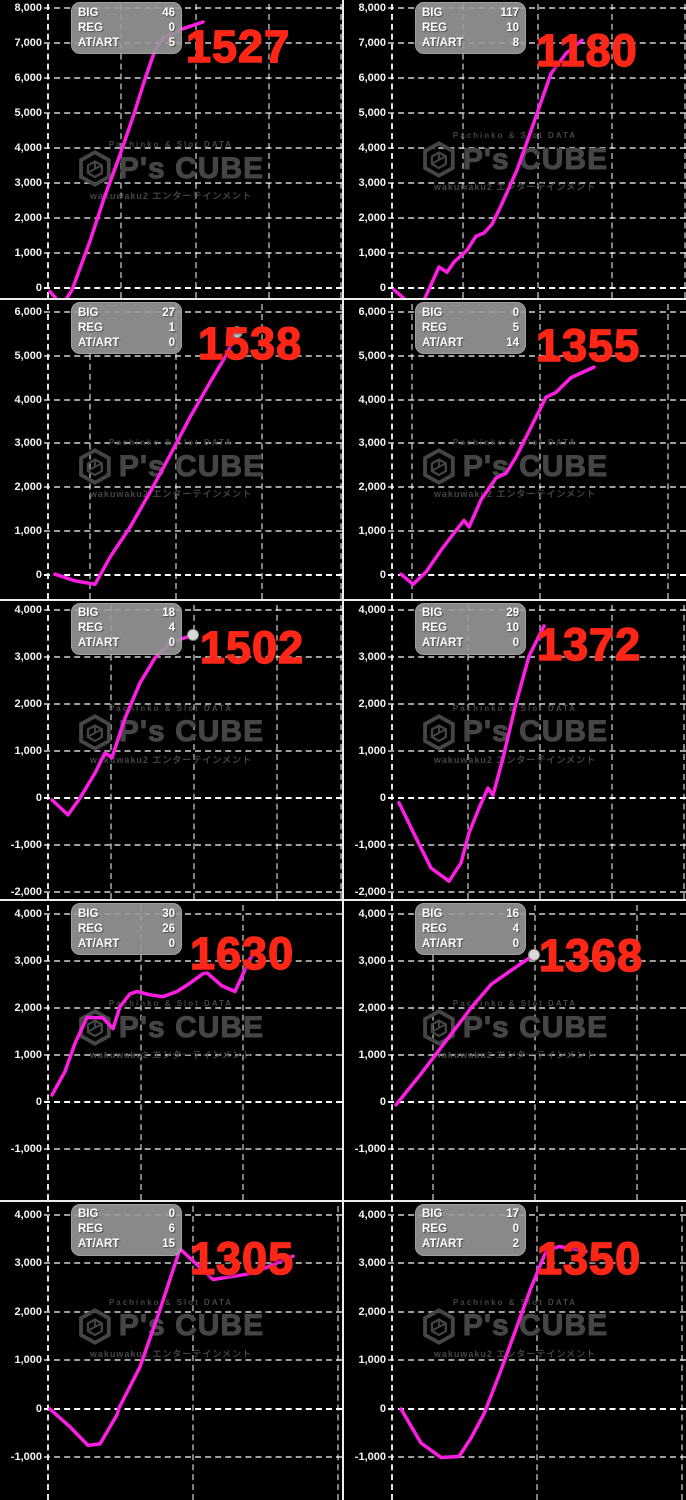 The image size is (686, 1500). I want to click on ps-cube-logo-icon, so click(439, 159).